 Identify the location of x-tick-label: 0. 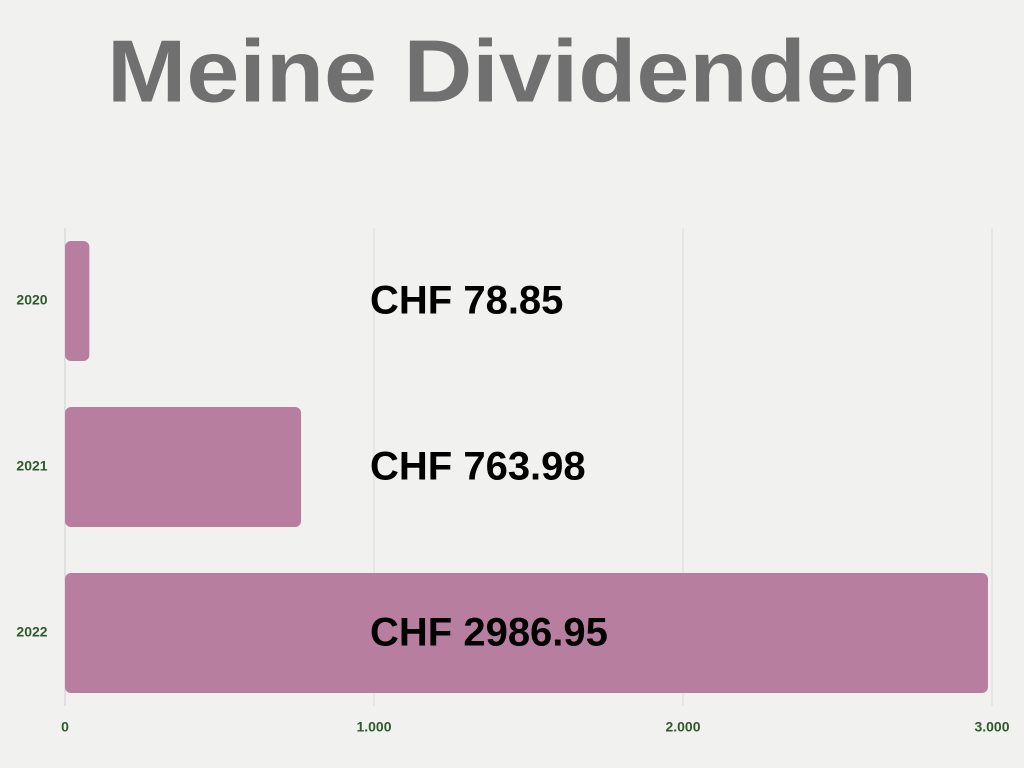
(65, 727).